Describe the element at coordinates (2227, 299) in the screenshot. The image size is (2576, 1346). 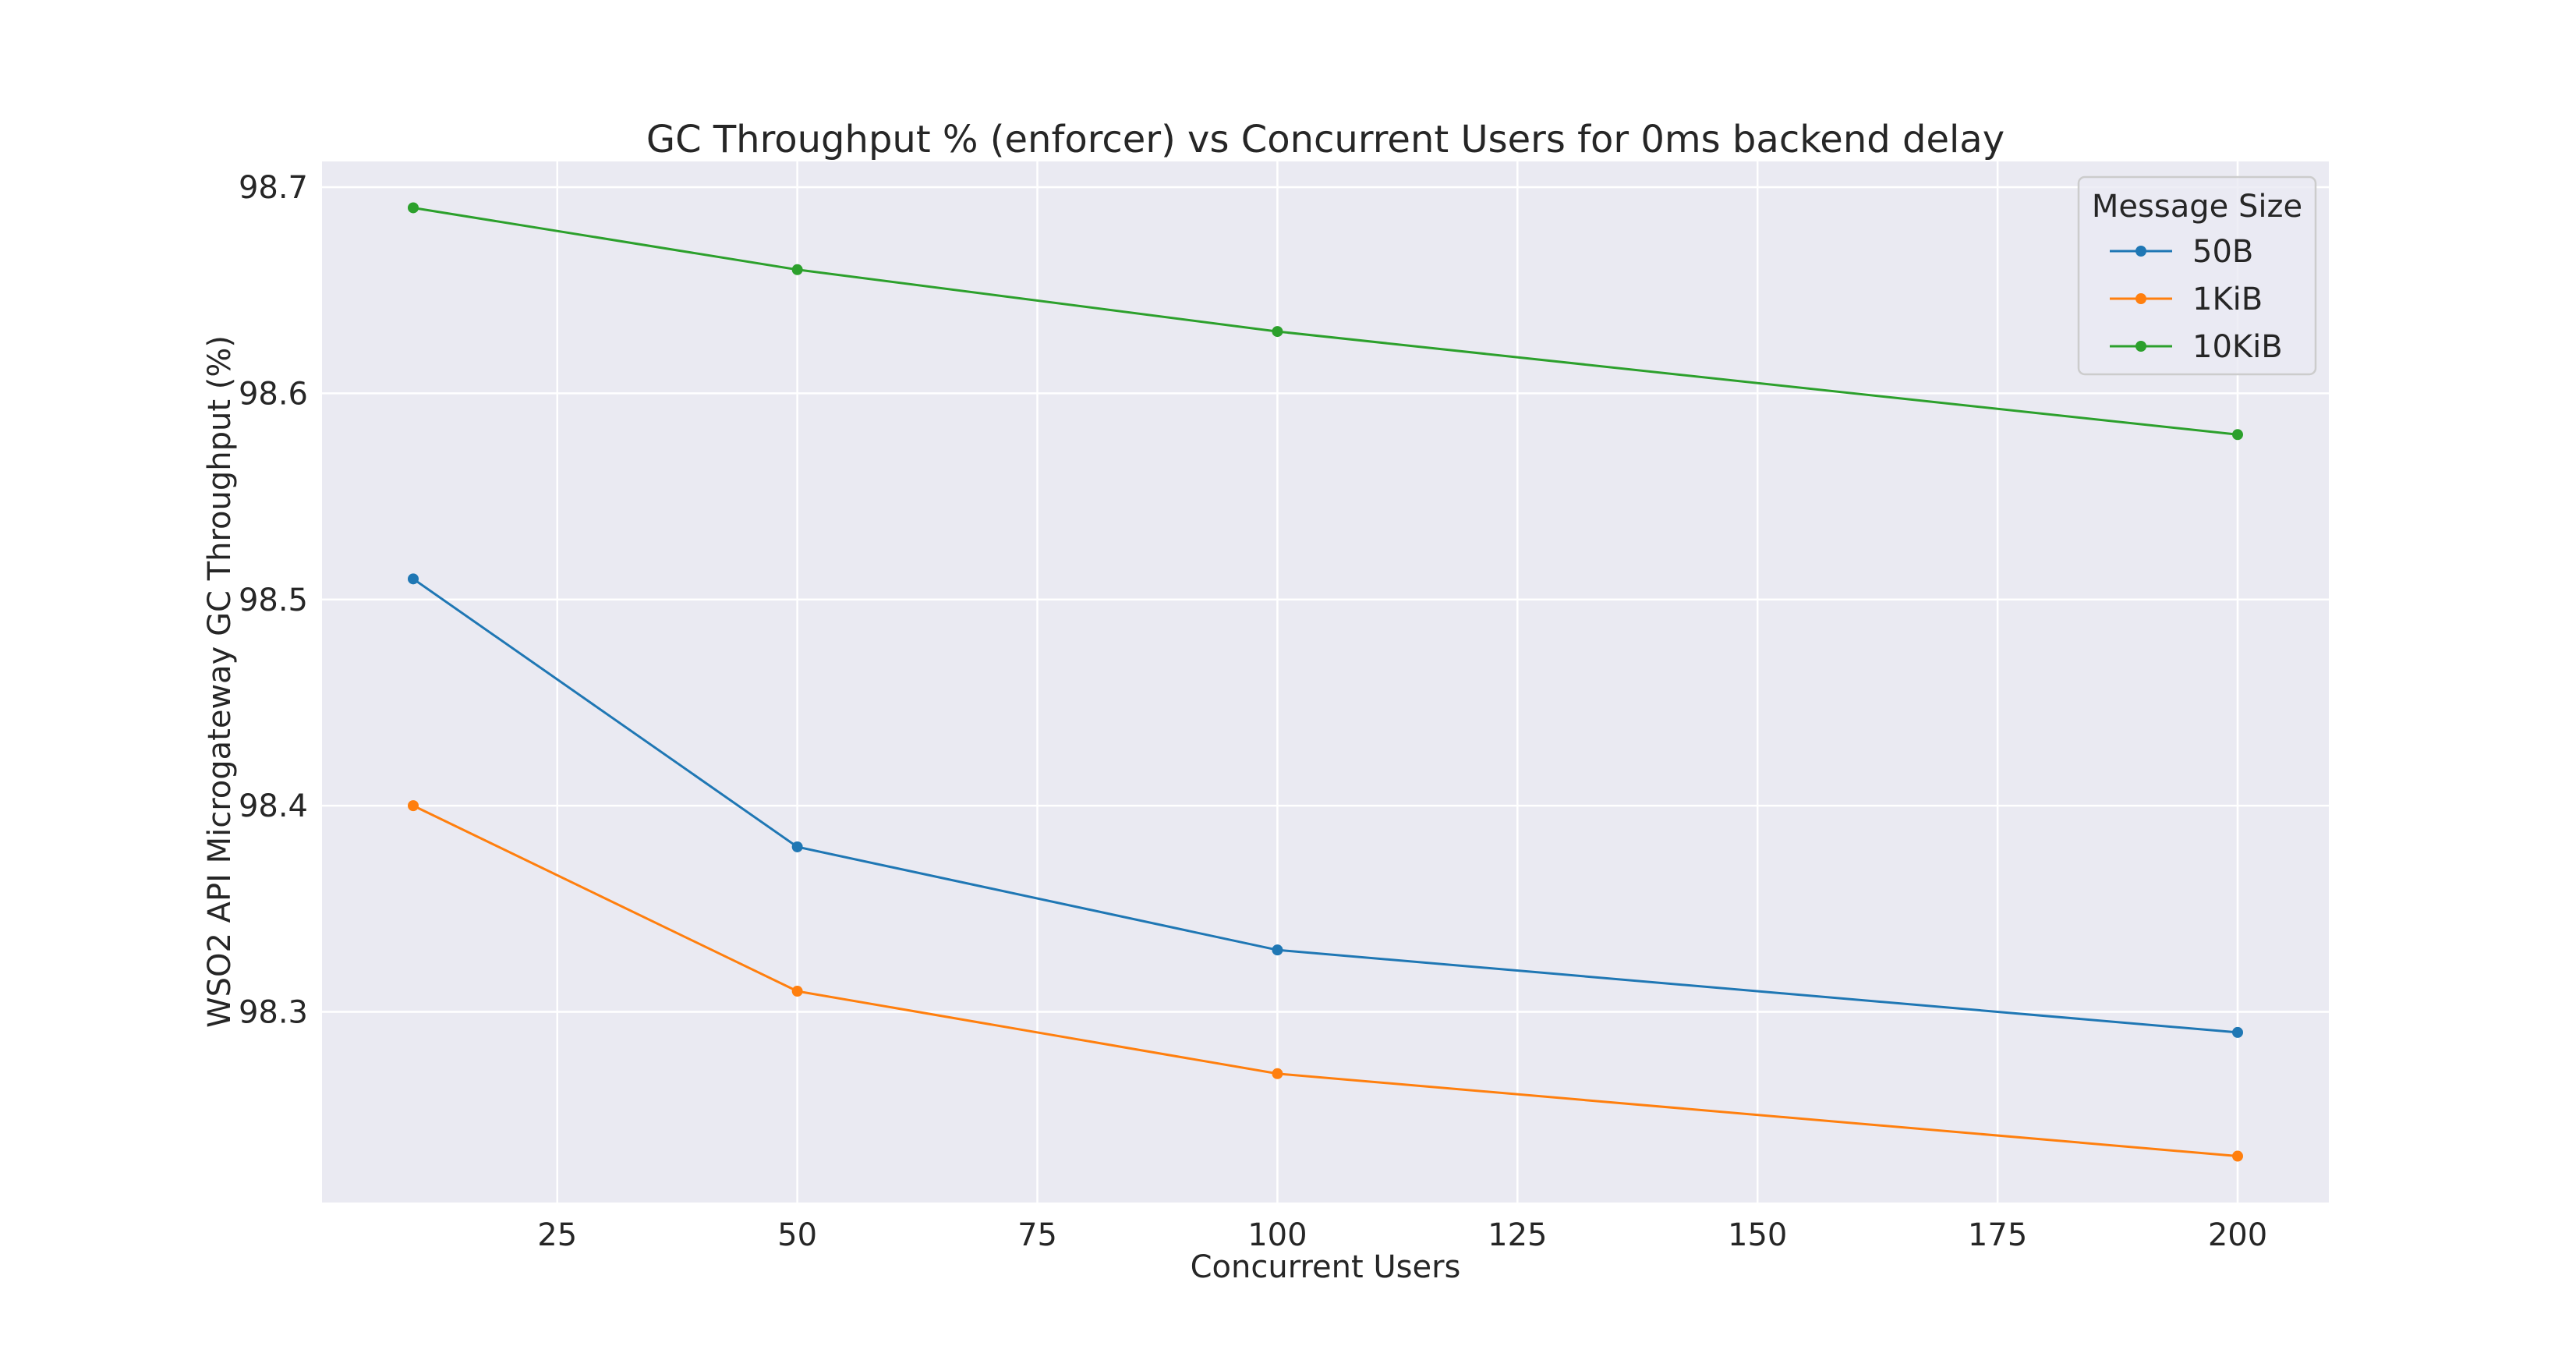
I see `legend-label-1KiB: 1KiB` at that location.